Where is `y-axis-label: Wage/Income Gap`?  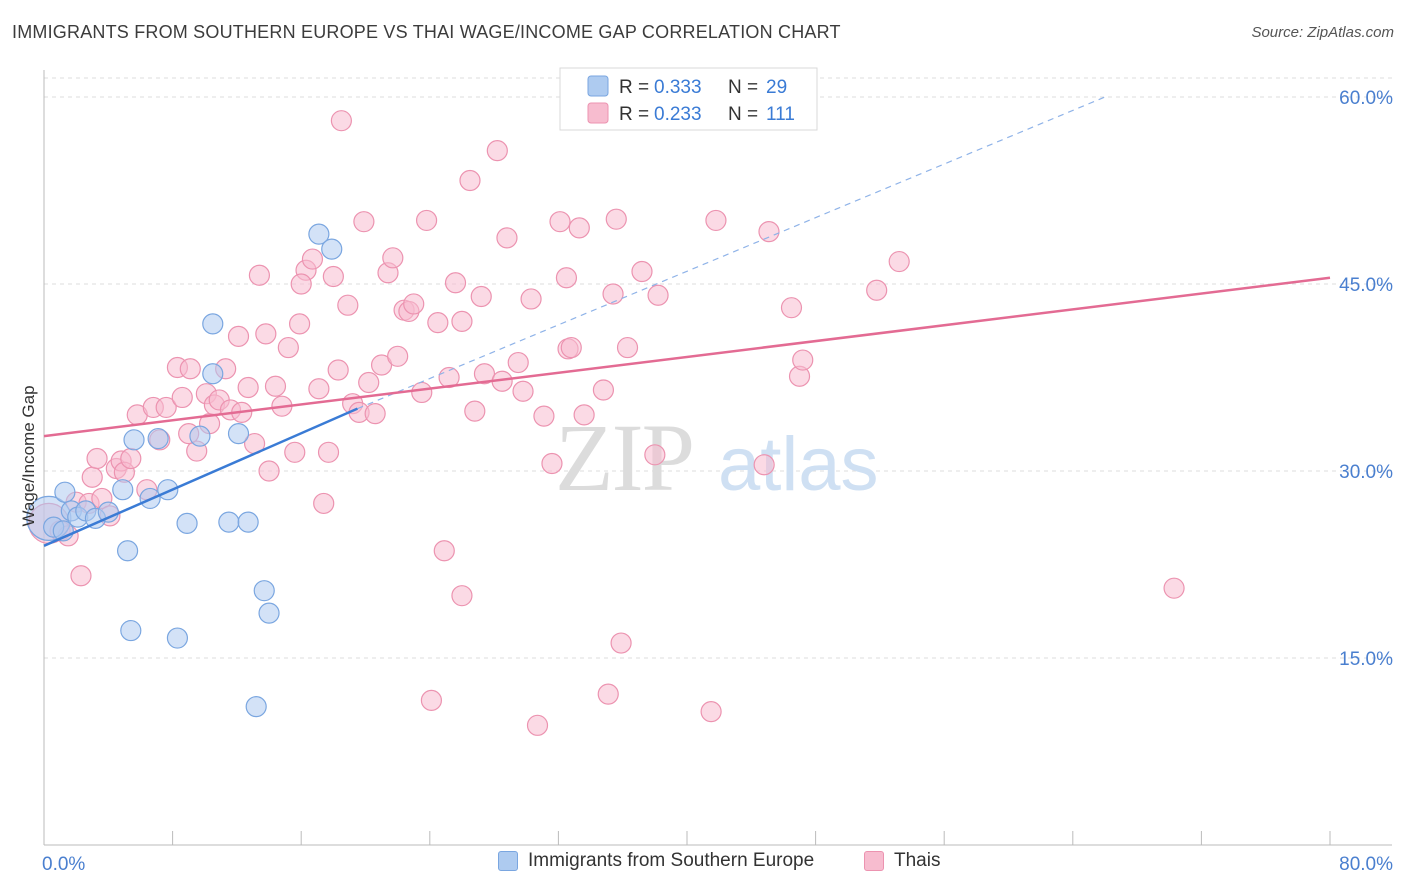
y-axis-label: Wage/Income Gap is located at coordinates (28, 455).